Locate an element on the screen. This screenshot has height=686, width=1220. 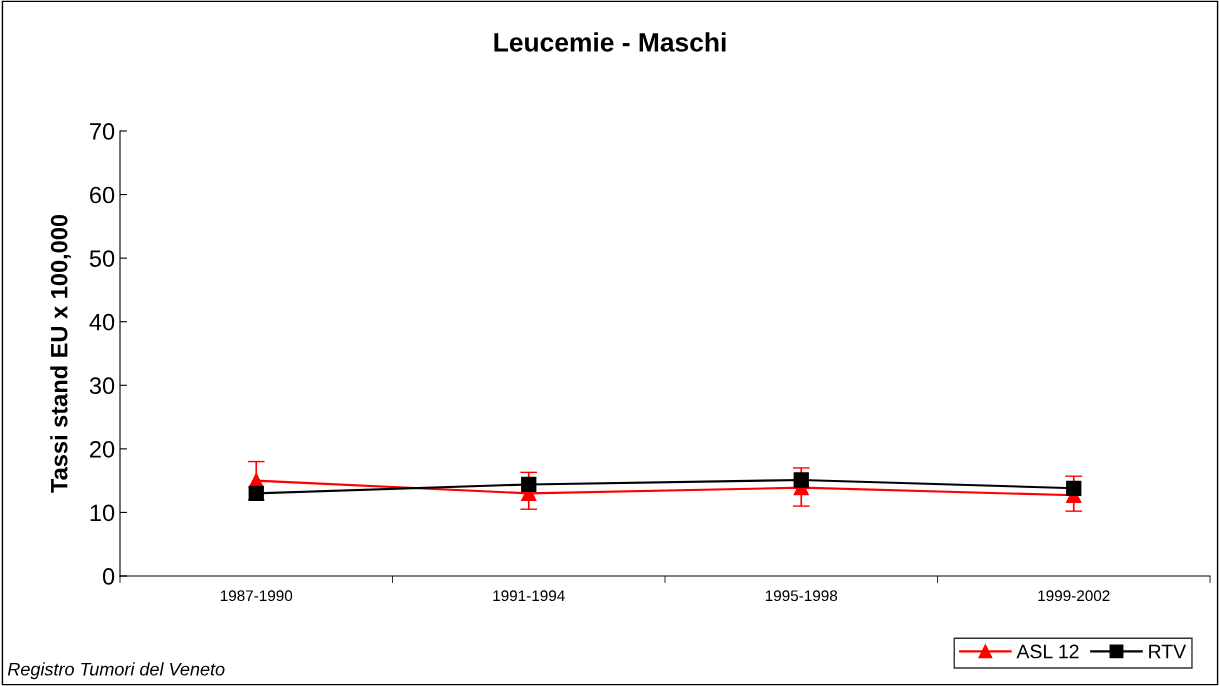
y-tick-label: 10 is located at coordinates (102, 513).